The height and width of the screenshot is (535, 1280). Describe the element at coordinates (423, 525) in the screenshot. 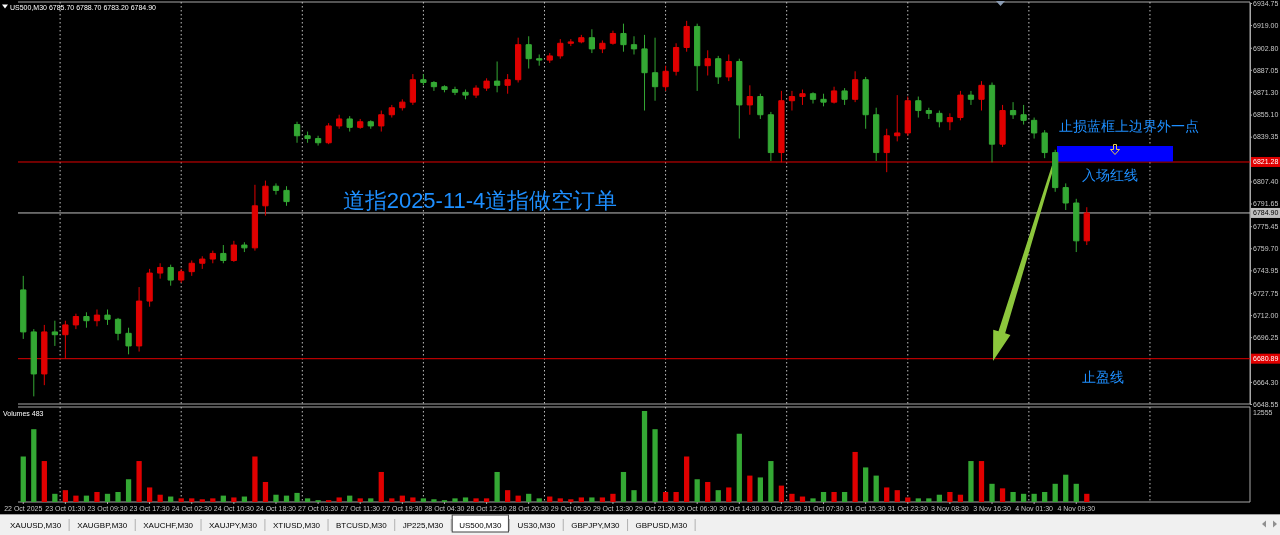

I see `text: JP225,M30` at that location.